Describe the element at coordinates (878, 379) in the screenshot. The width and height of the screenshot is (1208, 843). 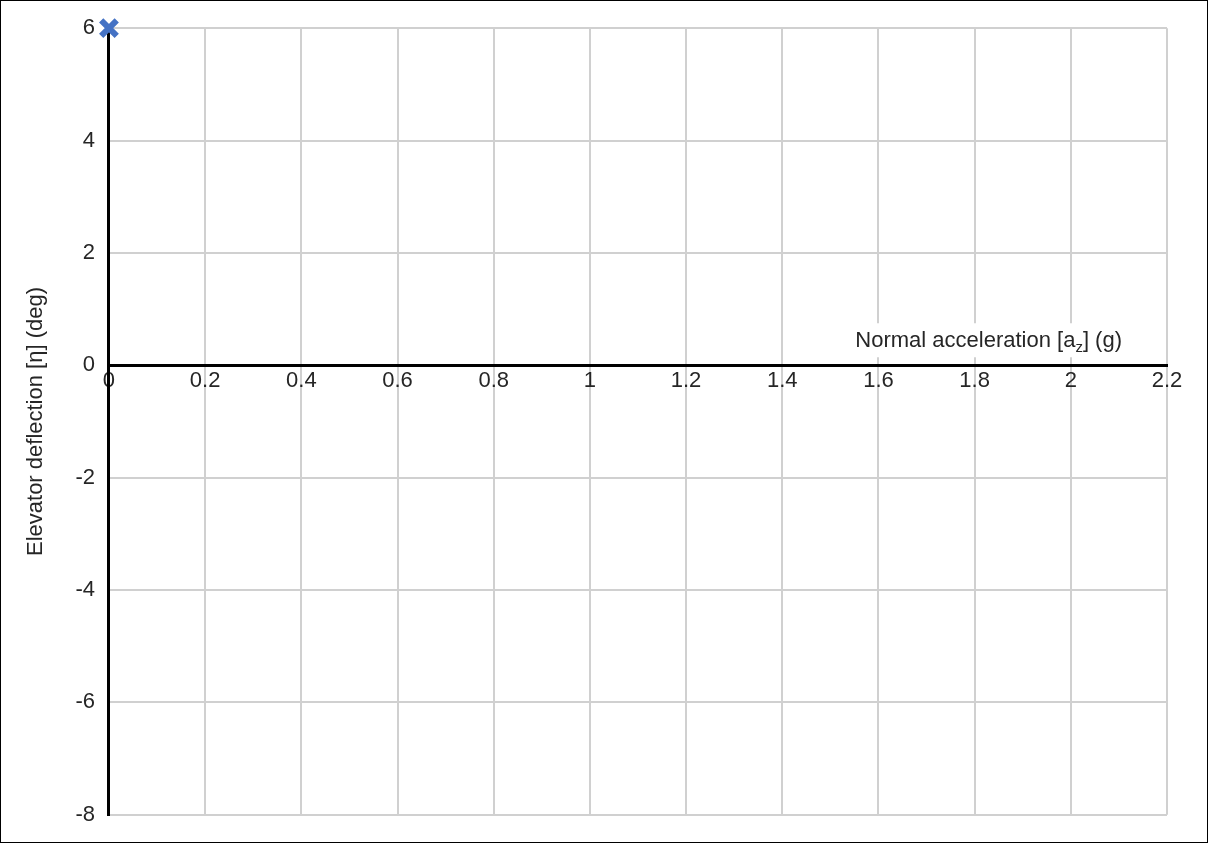
I see `x-tick-label: 1.6` at that location.